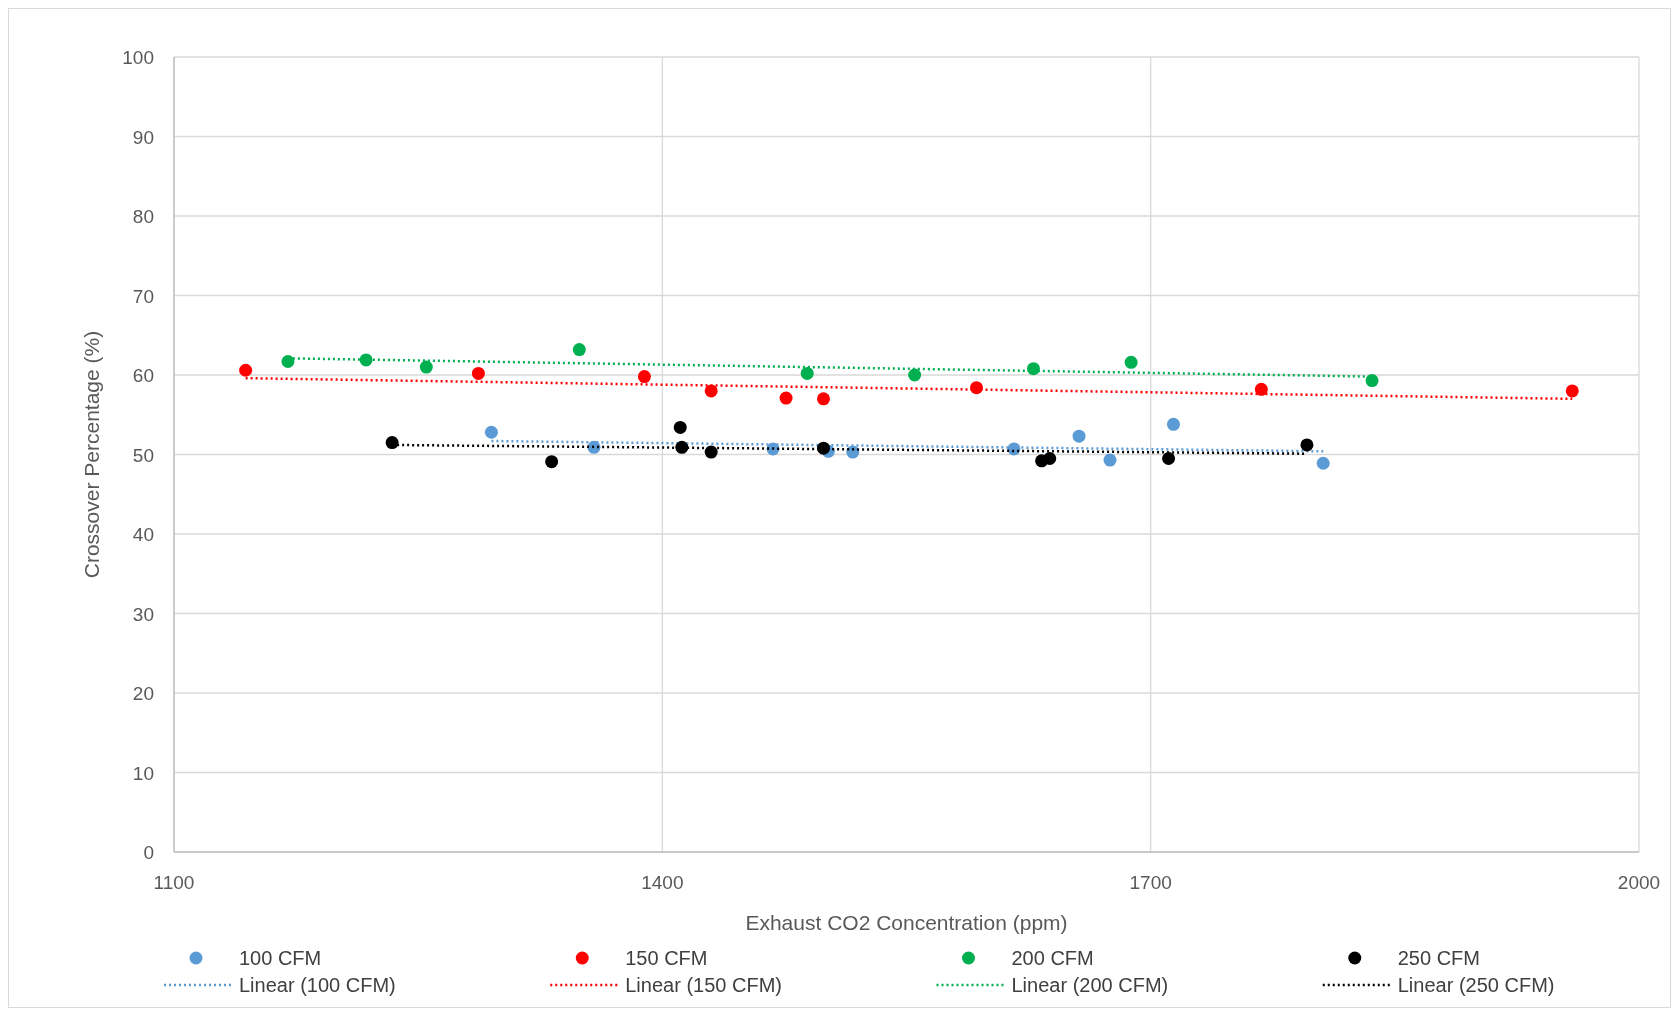 The width and height of the screenshot is (1679, 1013). Describe the element at coordinates (280, 958) in the screenshot. I see `legend-label: 100 CFM` at that location.